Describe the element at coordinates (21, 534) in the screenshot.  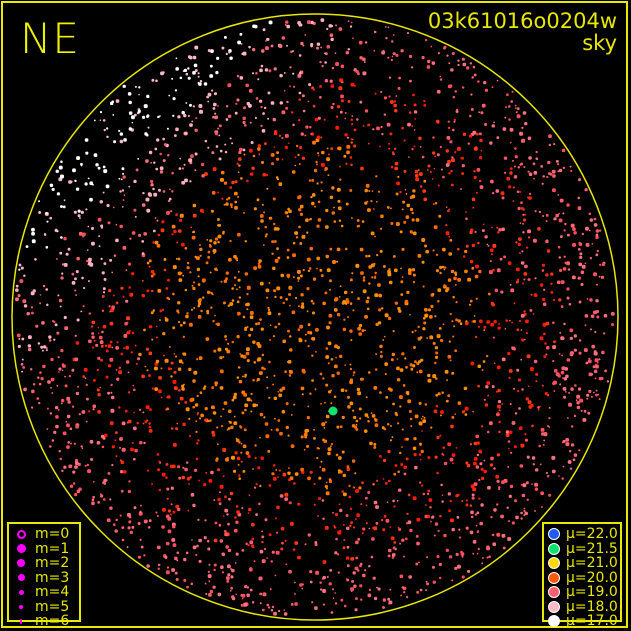
I see `star-size-icon` at that location.